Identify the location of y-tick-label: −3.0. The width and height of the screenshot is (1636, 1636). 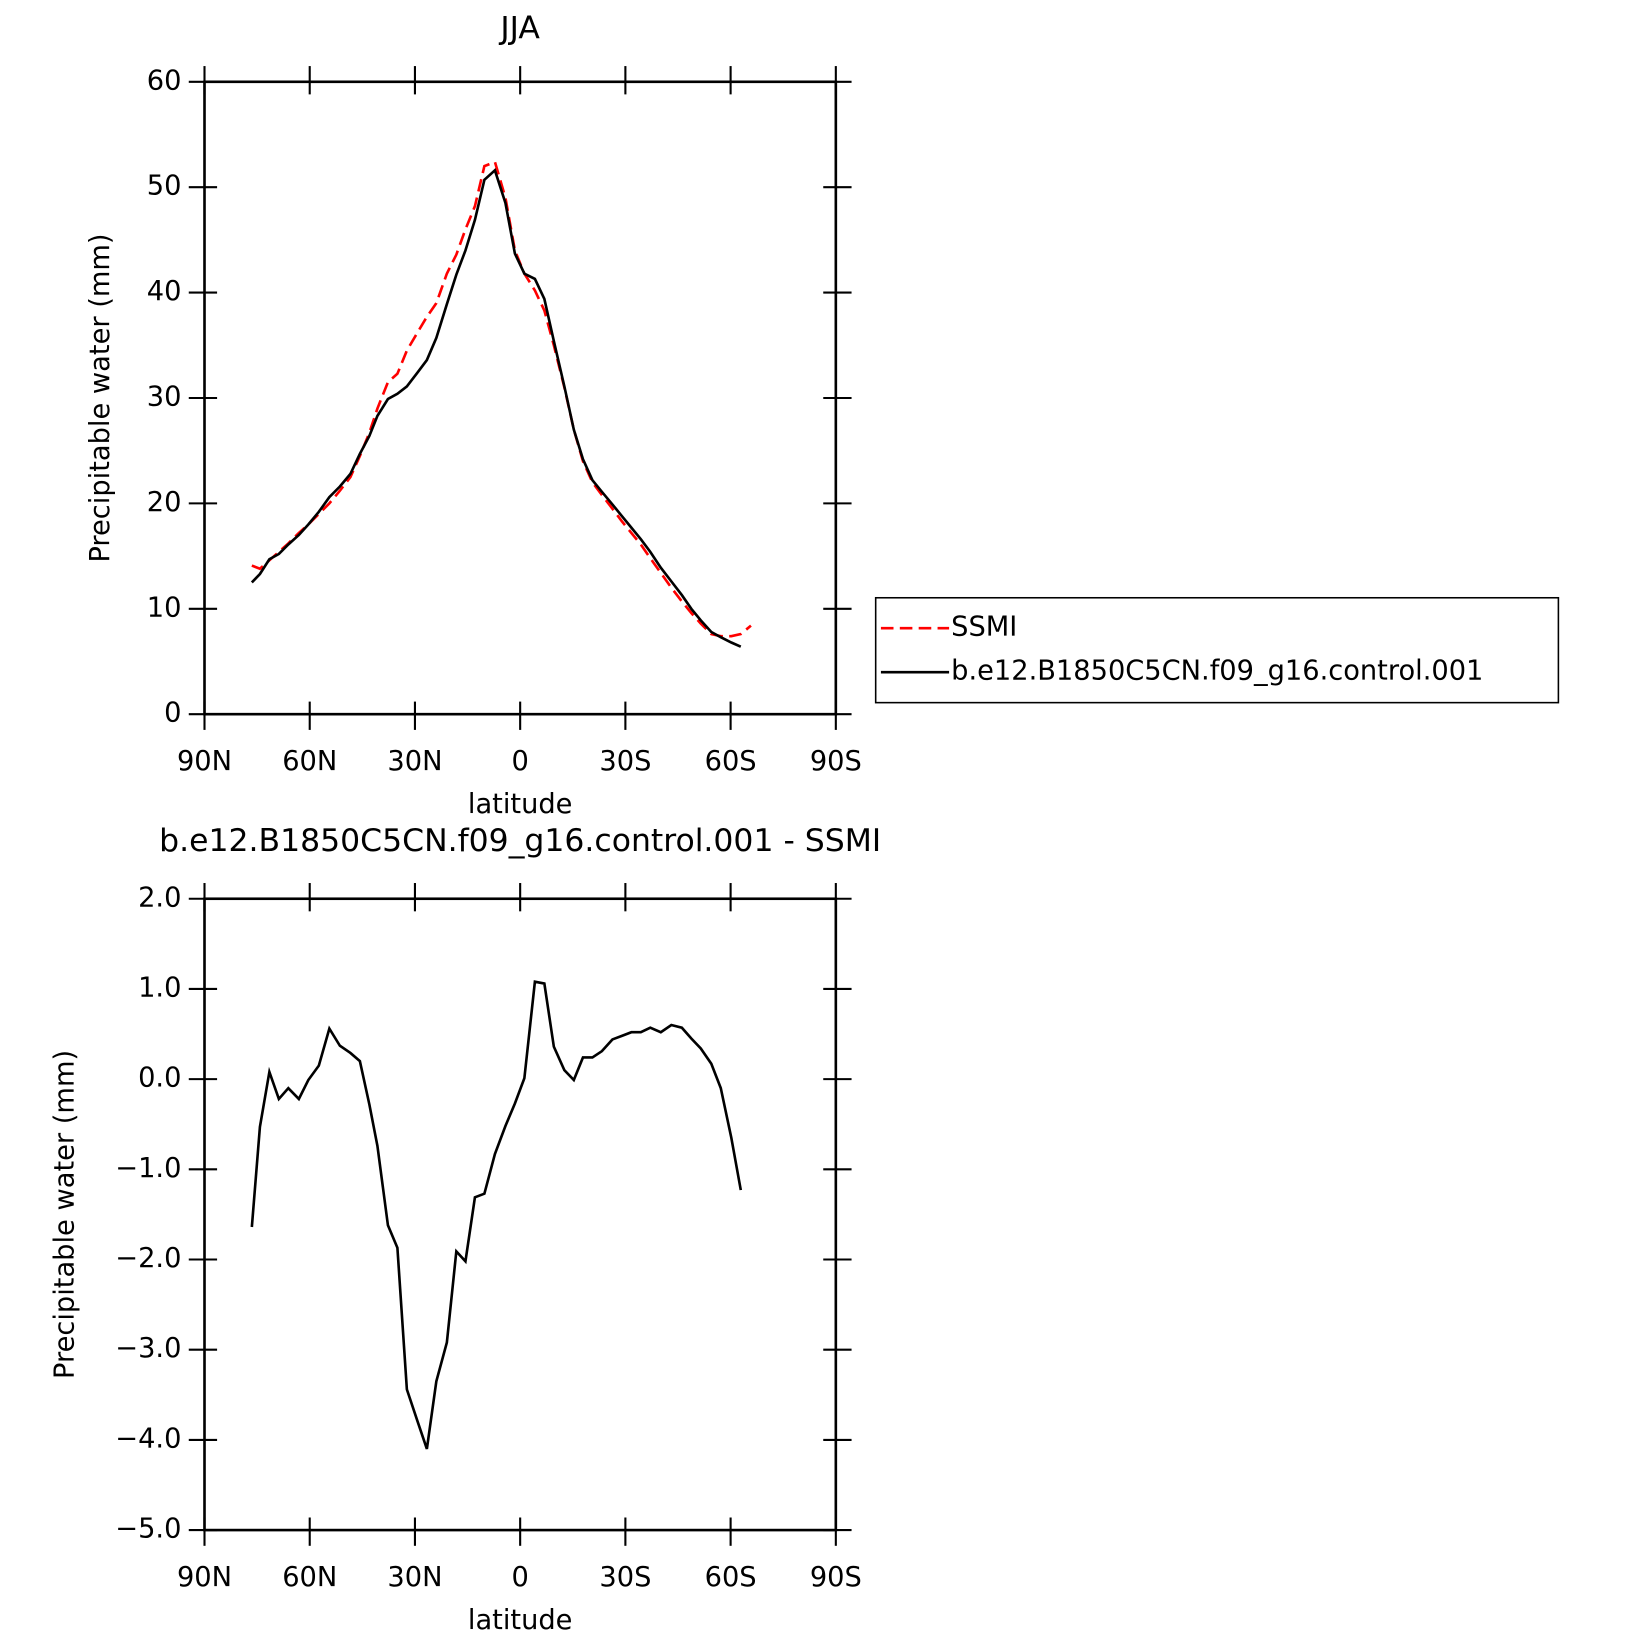
(148, 1348).